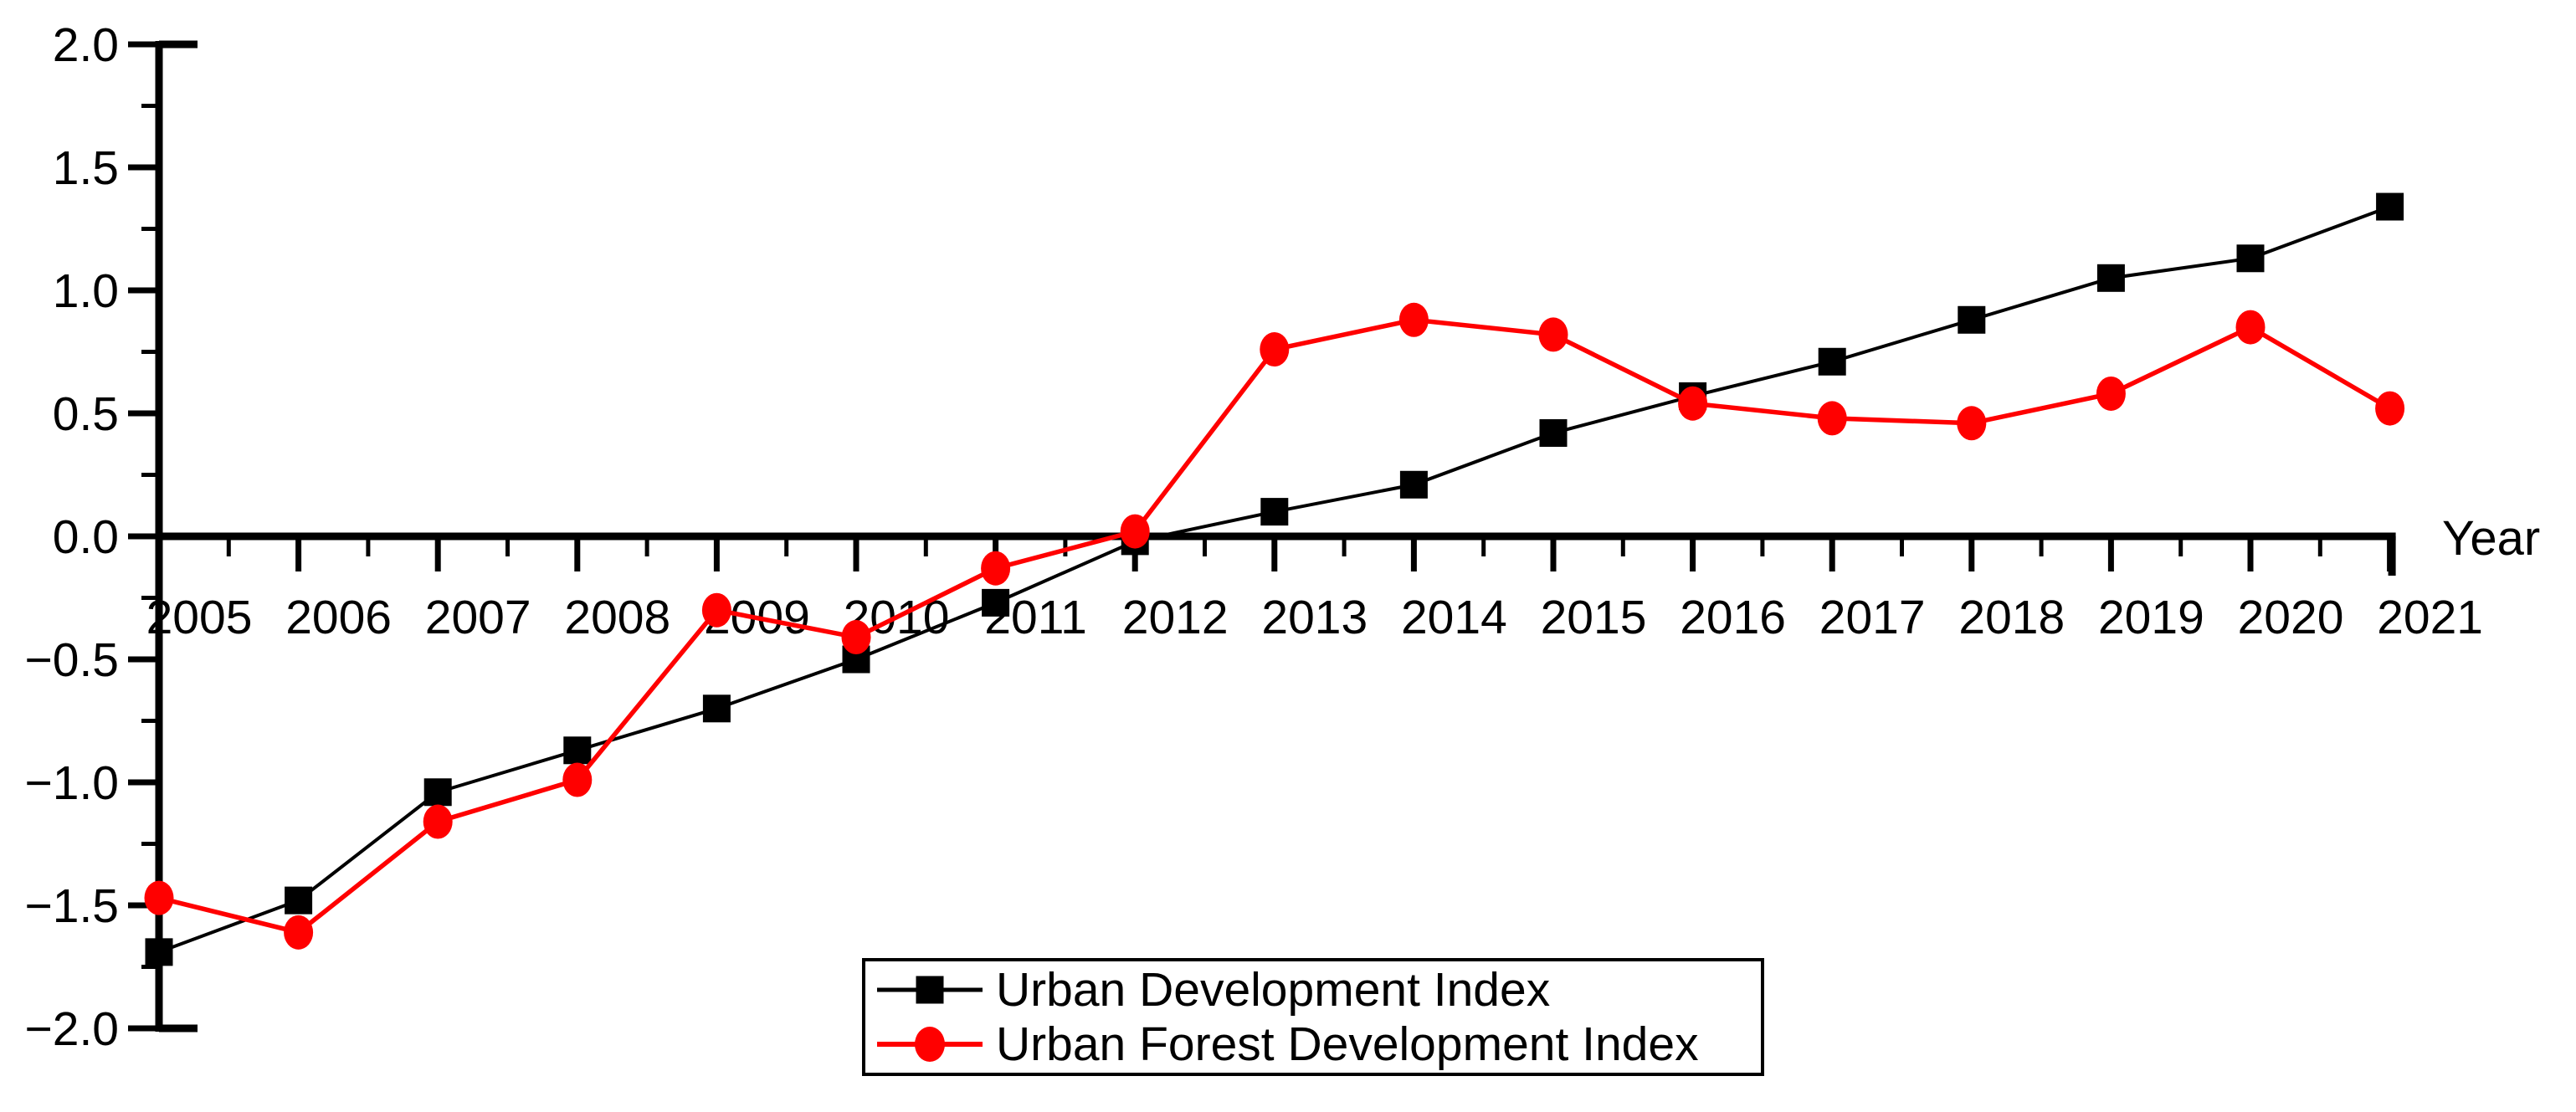  I want to click on legend-square-marker-icon, so click(930, 990).